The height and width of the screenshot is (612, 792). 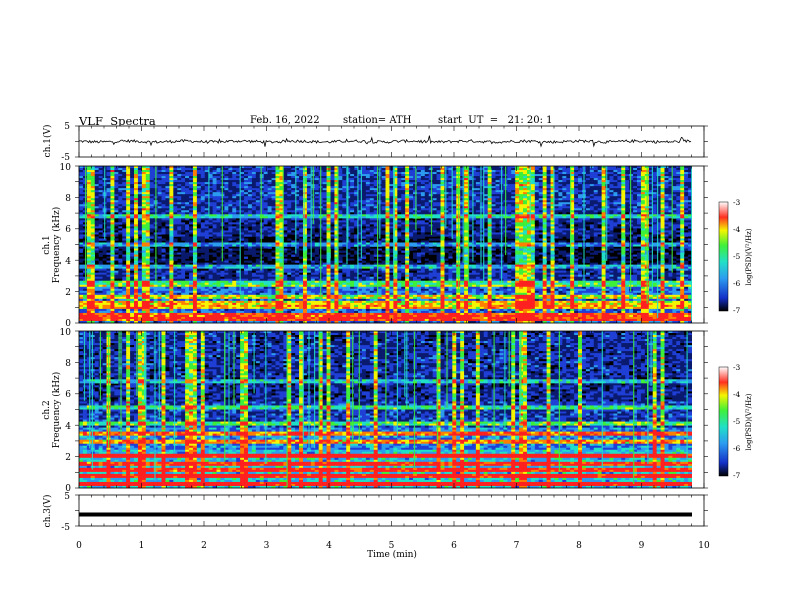 What do you see at coordinates (377, 120) in the screenshot?
I see `station-label: station= ATH` at bounding box center [377, 120].